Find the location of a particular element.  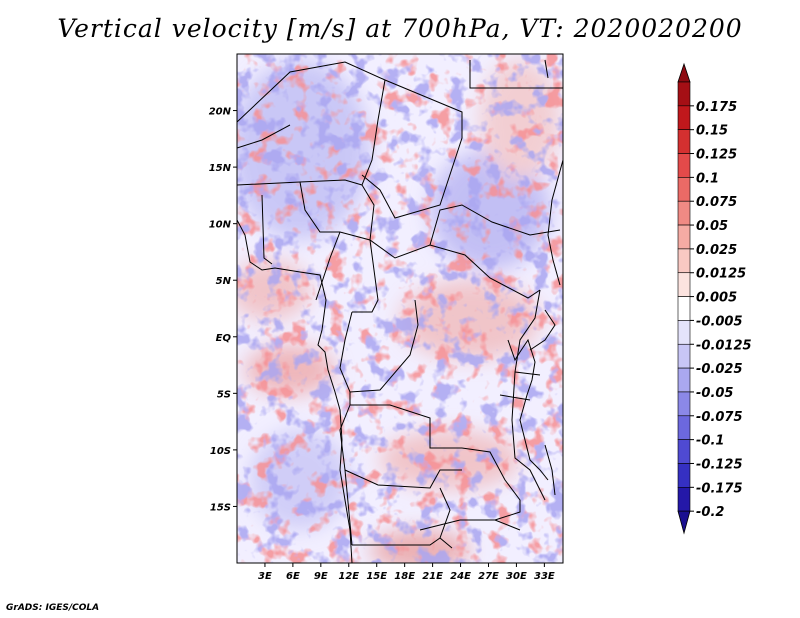

colorbar-label: -0.2 is located at coordinates (710, 512).